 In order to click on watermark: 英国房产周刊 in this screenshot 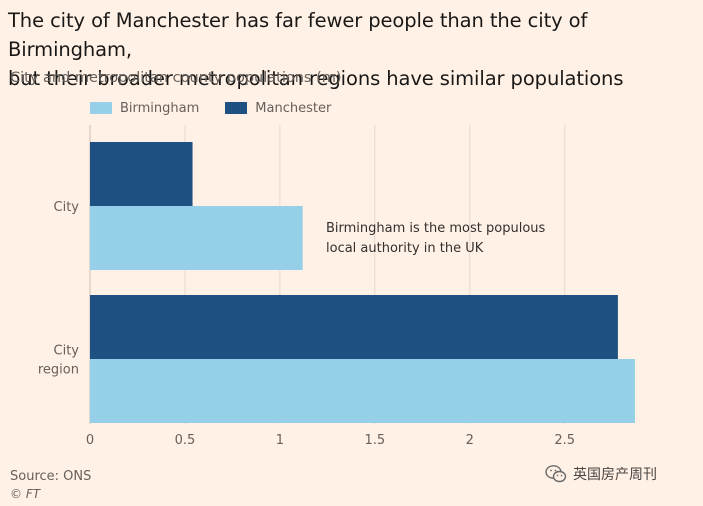, I will do `click(601, 474)`.